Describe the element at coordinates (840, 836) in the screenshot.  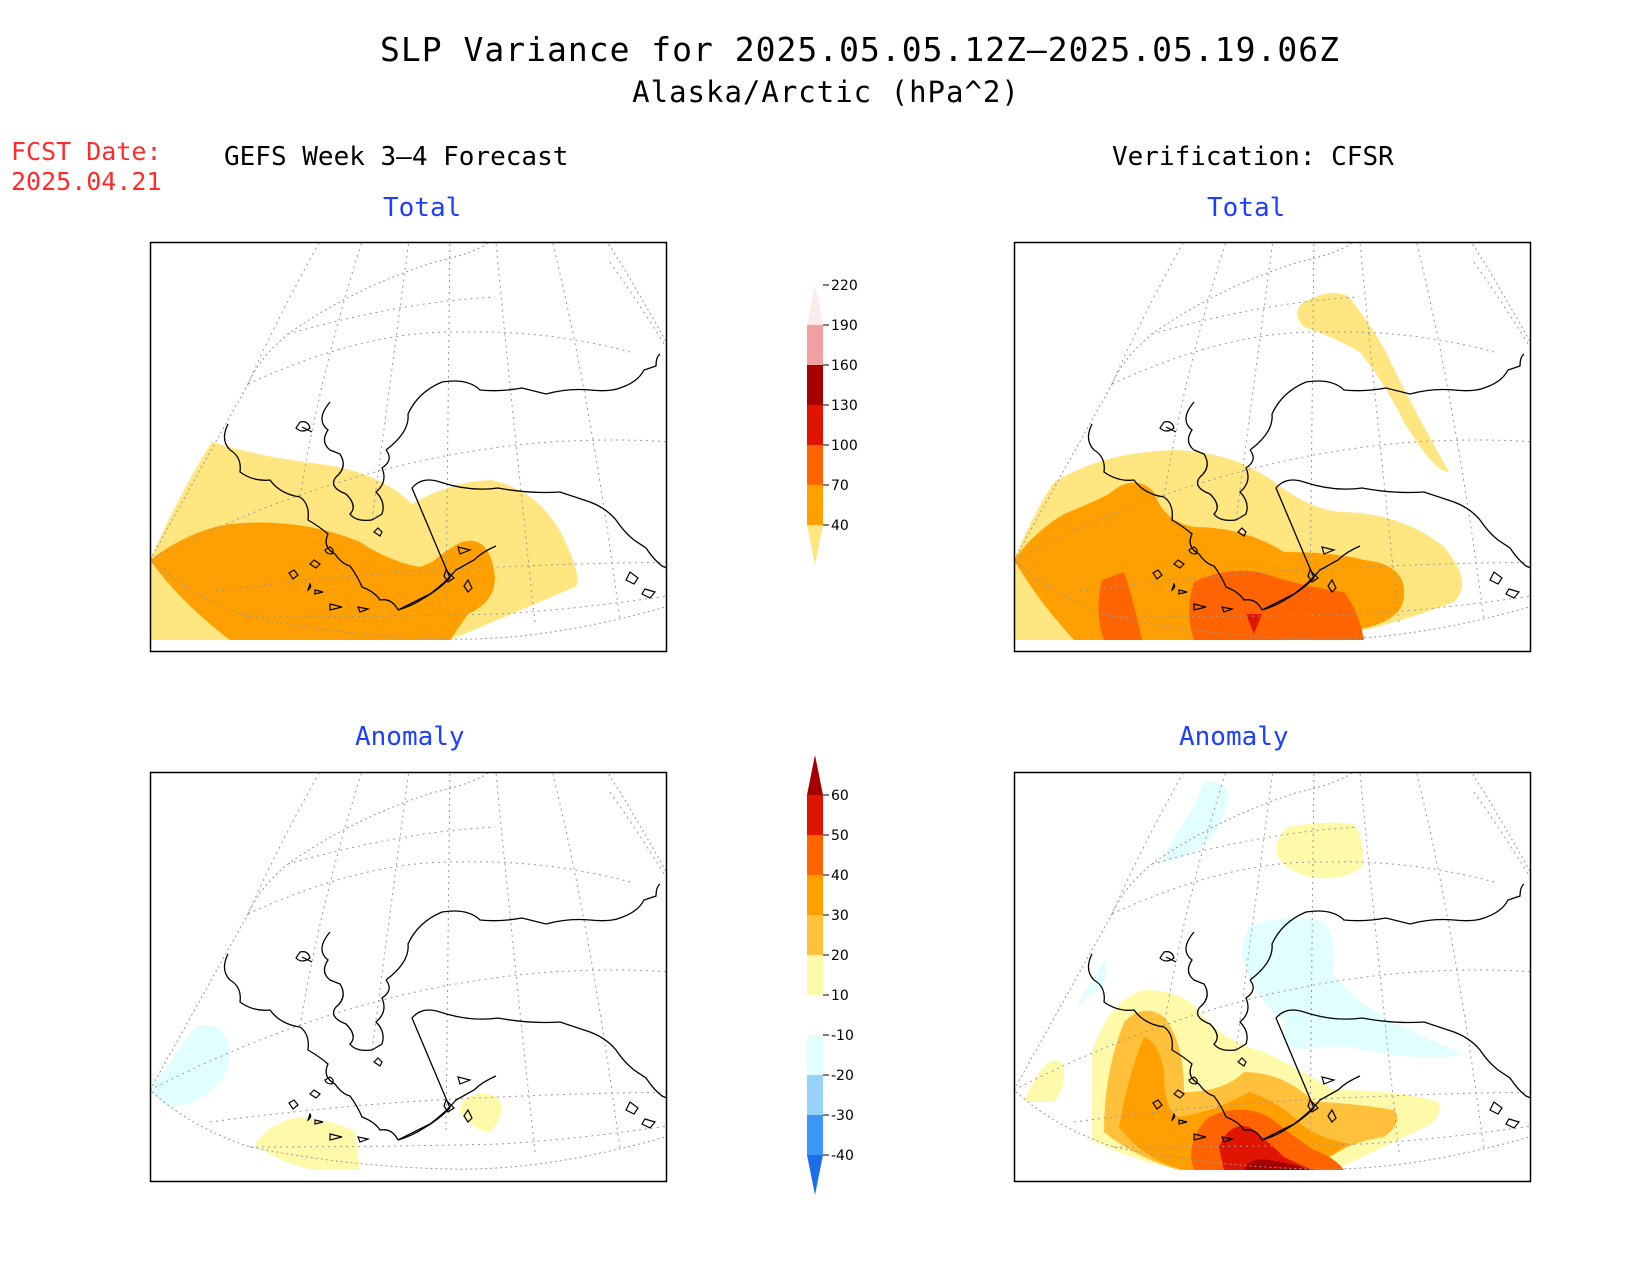
I see `colorbar-tick-label: 50` at that location.